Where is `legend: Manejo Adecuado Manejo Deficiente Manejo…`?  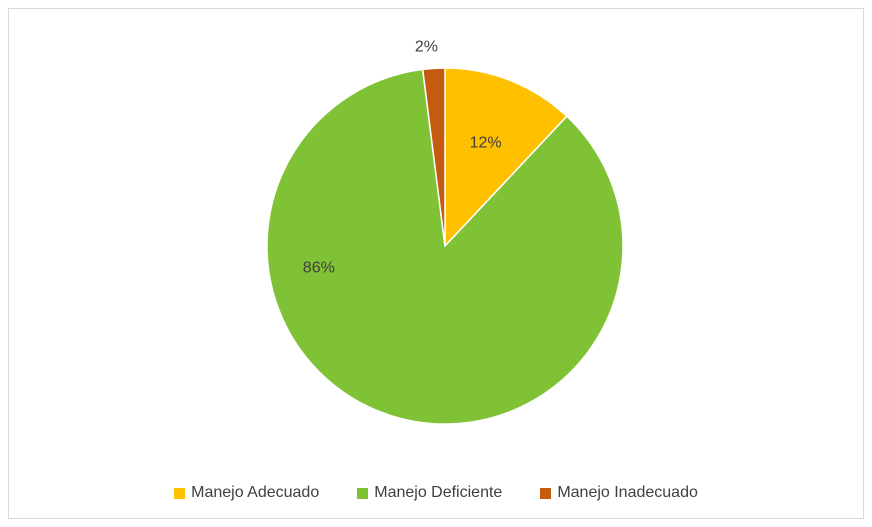 legend: Manejo Adecuado Manejo Deficiente Manejo… is located at coordinates (436, 493).